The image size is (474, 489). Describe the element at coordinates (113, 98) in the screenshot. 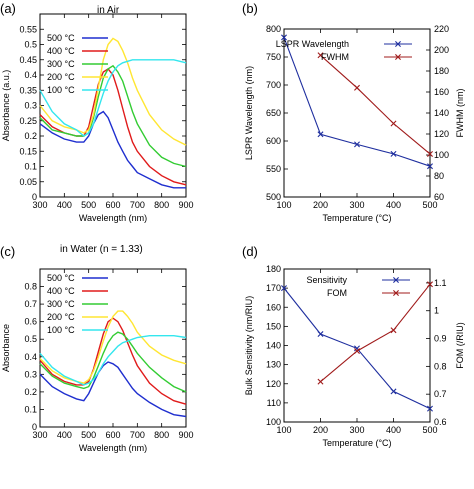

I see `series-line-100-c` at that location.